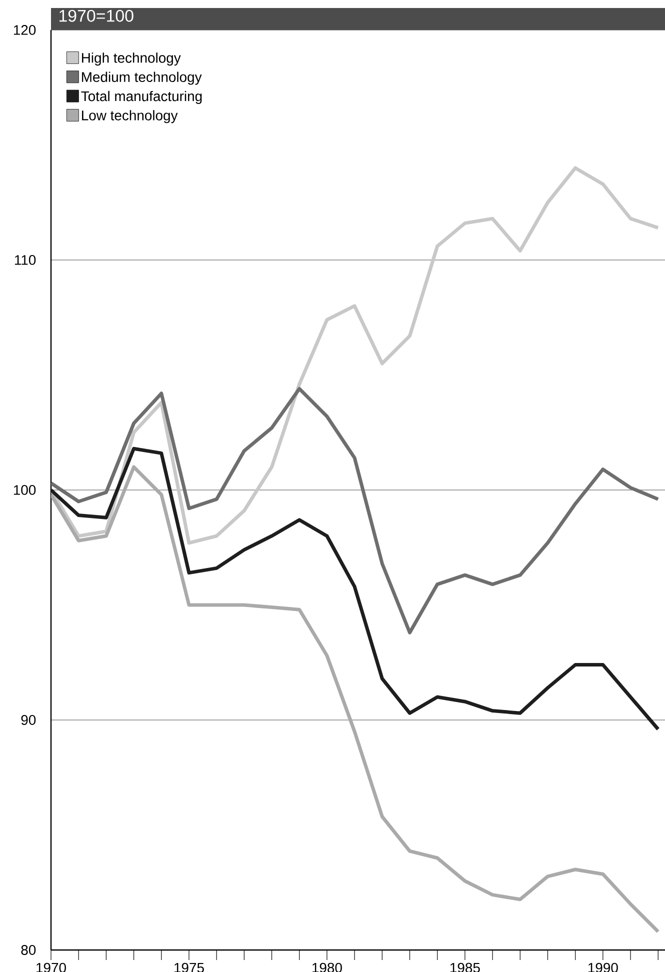 Image resolution: width=665 pixels, height=972 pixels. Describe the element at coordinates (28, 950) in the screenshot. I see `y-tick-label: 80` at that location.